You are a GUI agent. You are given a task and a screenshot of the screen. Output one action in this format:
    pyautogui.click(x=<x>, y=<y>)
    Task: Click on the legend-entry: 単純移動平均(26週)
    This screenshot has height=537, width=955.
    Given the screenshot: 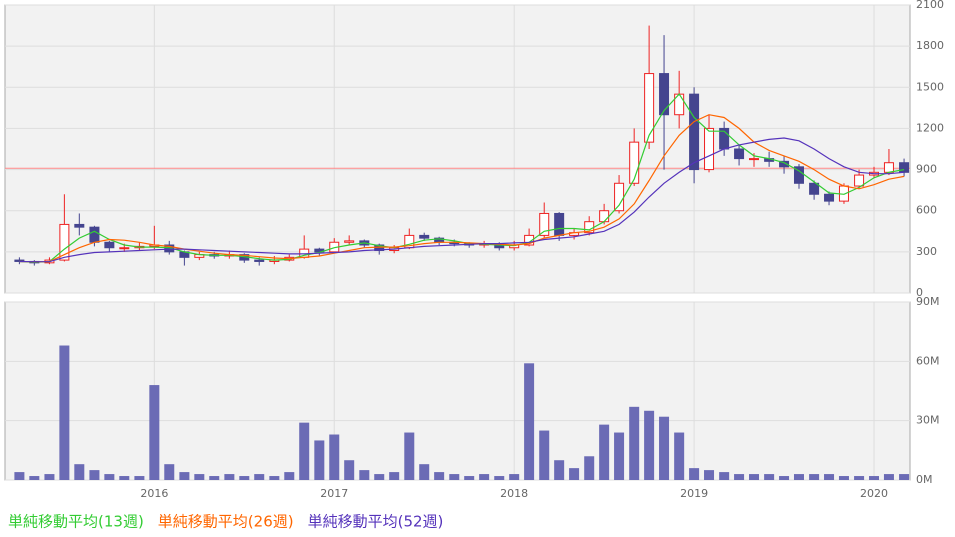 What is the action you would take?
    pyautogui.click(x=226, y=522)
    